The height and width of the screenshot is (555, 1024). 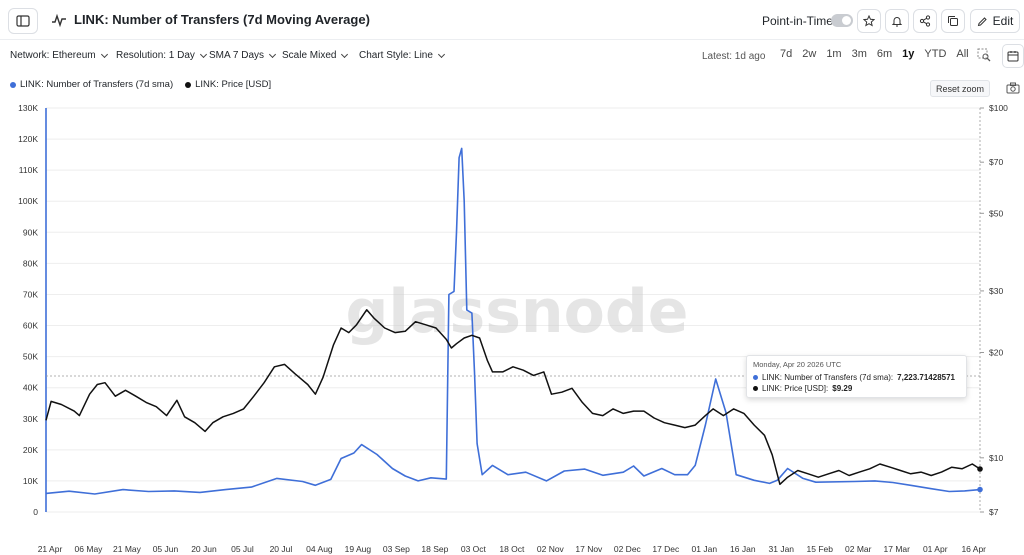 What do you see at coordinates (797, 364) in the screenshot?
I see `tooltip-date: Monday, Apr 20 2026 UTC` at bounding box center [797, 364].